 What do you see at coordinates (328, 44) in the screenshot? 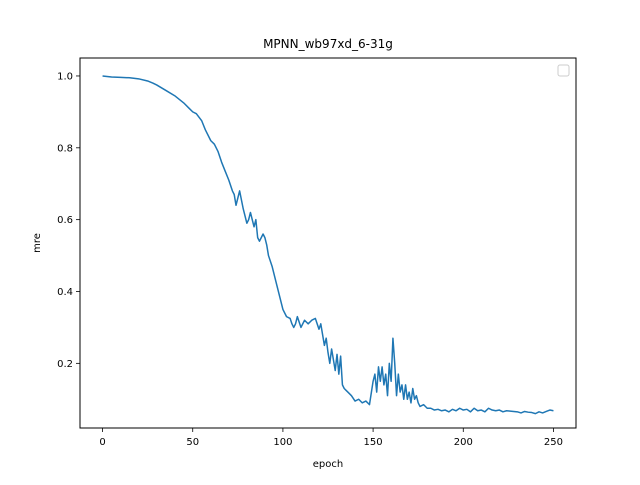
I see `chart-title: MPNN_wb97xd_6-31g` at bounding box center [328, 44].